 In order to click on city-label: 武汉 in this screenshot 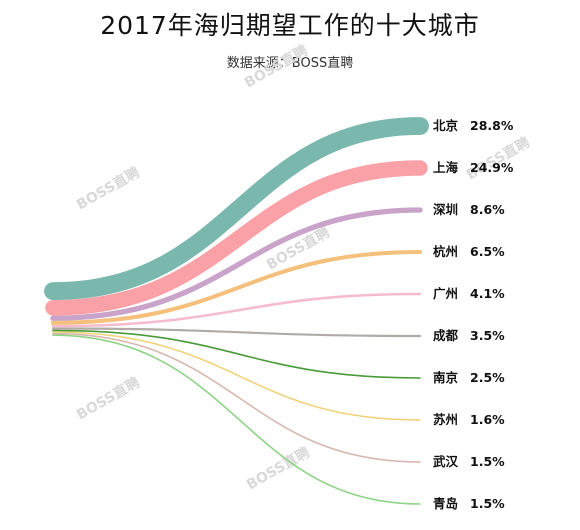, I will do `click(446, 461)`.